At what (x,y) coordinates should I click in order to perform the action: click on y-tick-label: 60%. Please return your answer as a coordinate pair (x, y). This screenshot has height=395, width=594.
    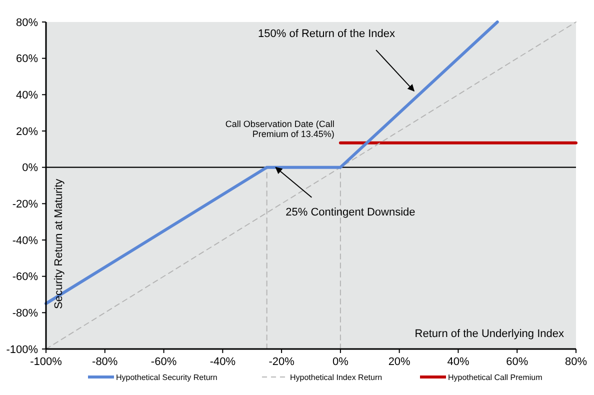
    Looking at the image, I should click on (27, 59).